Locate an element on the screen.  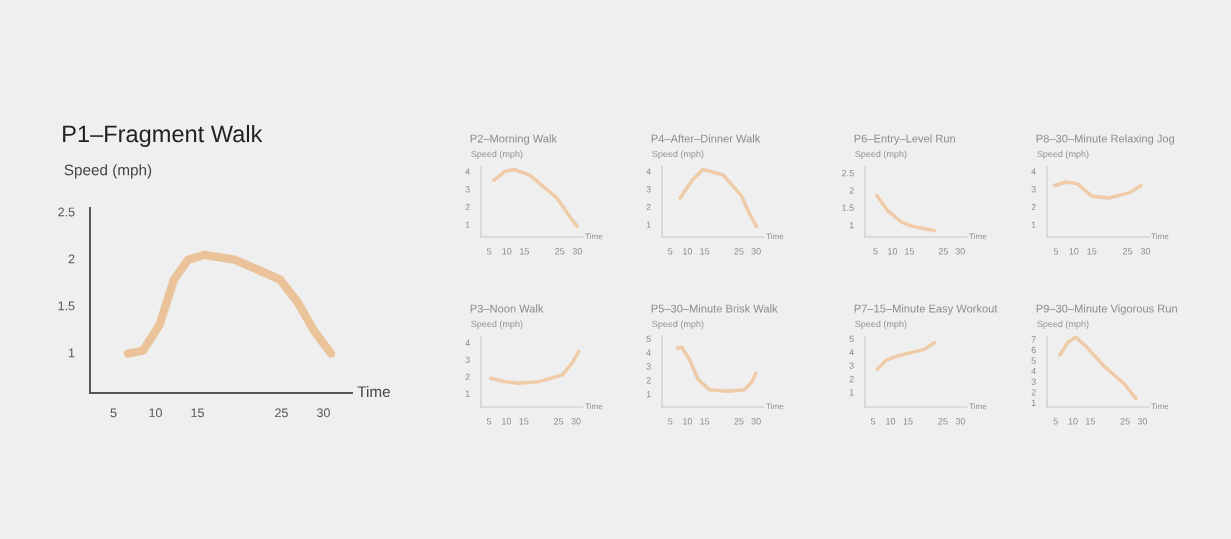
chart-title: P7–15–Minute Easy Workout is located at coordinates (926, 309).